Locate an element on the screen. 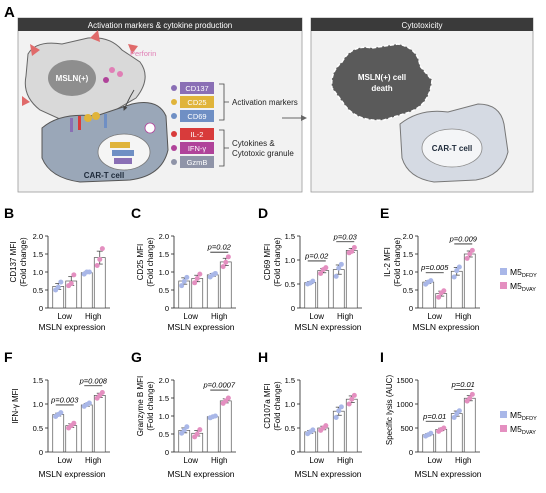 The width and height of the screenshot is (546, 493). perforin-label: Perforin is located at coordinates (143, 53).